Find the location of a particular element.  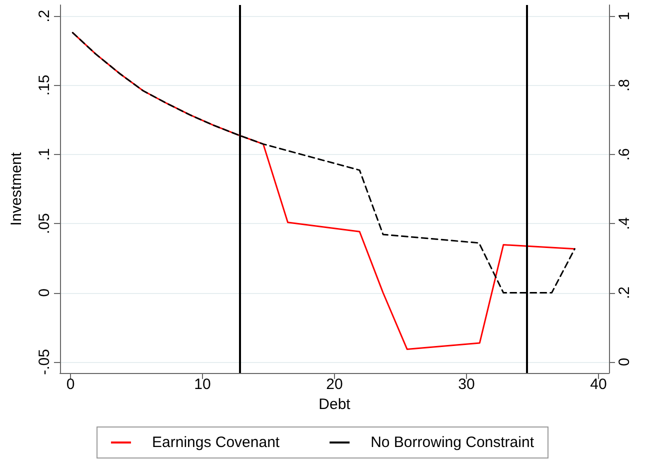

y2-tick-label: 0 is located at coordinates (624, 362).